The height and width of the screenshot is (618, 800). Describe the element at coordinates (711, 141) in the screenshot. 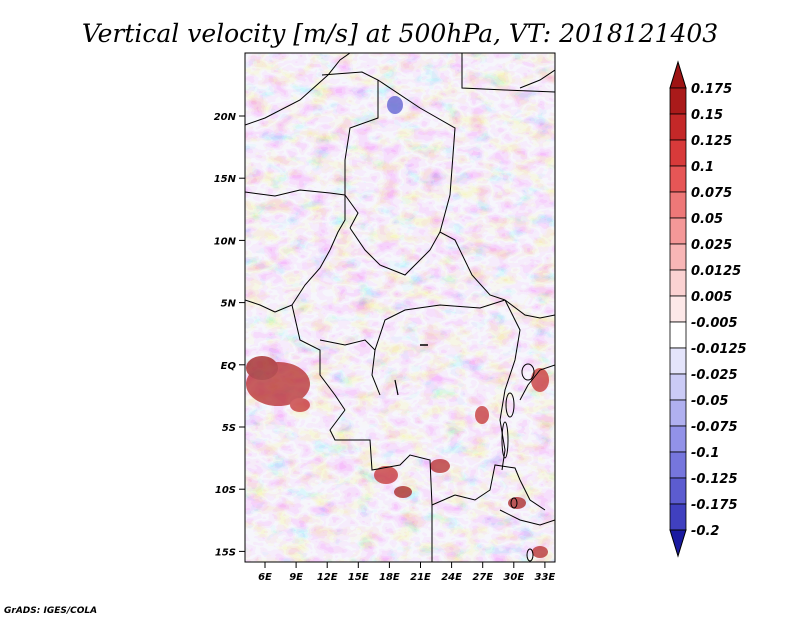

I see `colorbar-label: 0.125` at that location.